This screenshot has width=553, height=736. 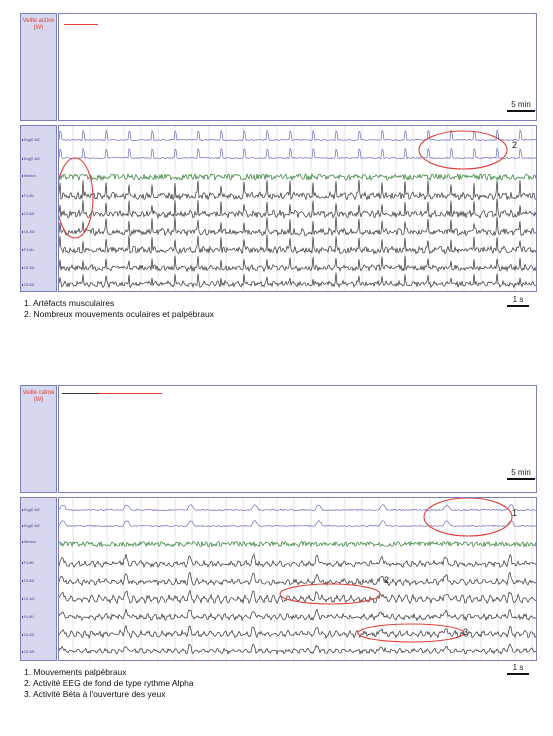 What do you see at coordinates (75, 672) in the screenshot?
I see `caption-item: 1. Mouvements palpébraux` at bounding box center [75, 672].